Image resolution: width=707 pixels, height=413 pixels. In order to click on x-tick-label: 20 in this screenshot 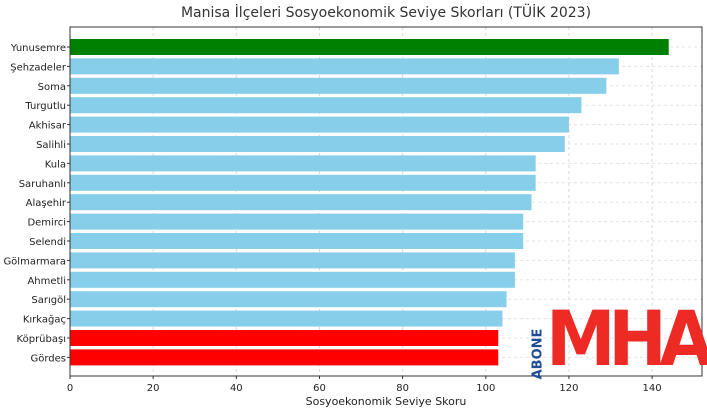, I will do `click(153, 388)`.